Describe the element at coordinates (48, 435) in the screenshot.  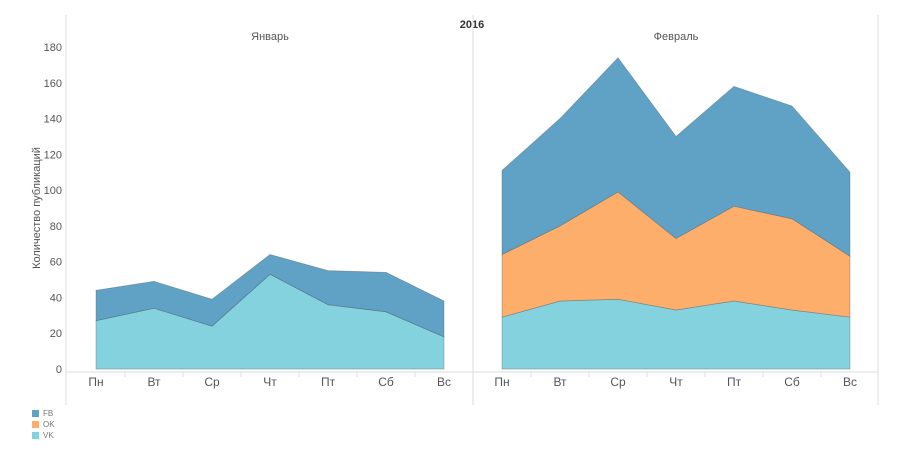
I see `legend-label-vk: VK` at that location.